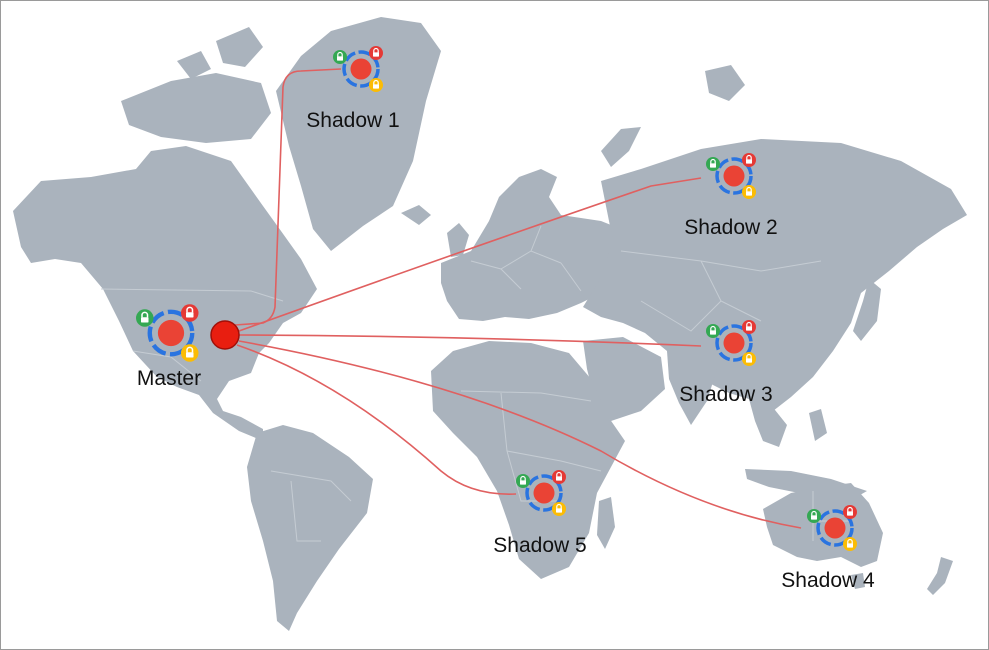 The image size is (989, 650). Describe the element at coordinates (858, 581) in the screenshot. I see `tasmania` at that location.